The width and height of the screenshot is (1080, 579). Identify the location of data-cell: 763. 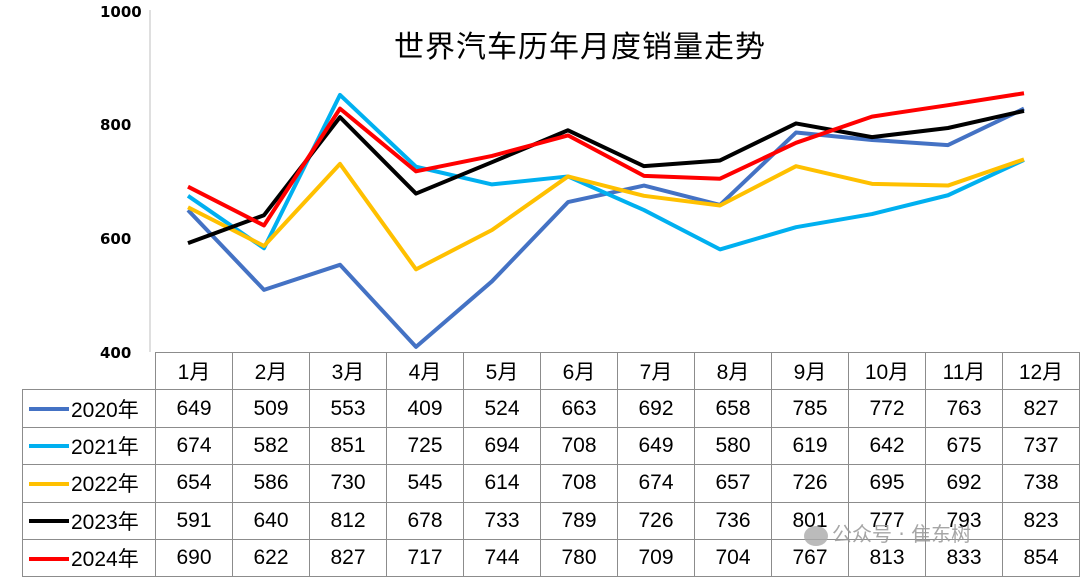
(964, 408).